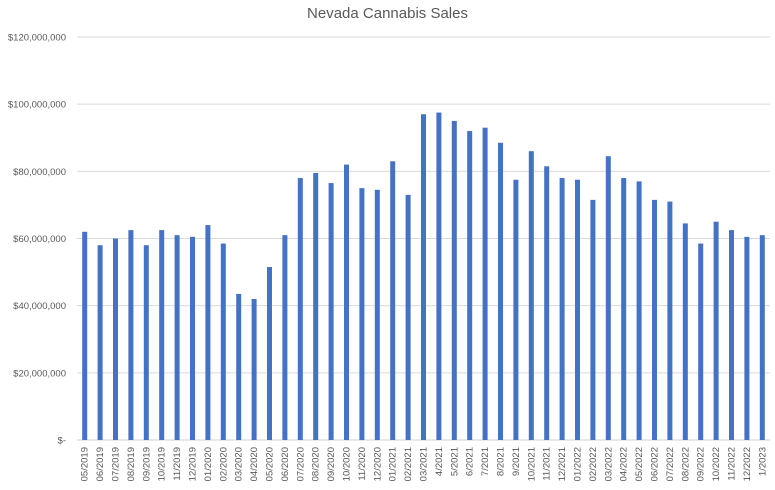  Describe the element at coordinates (239, 464) in the screenshot. I see `x-tick-label: 03/2020` at that location.